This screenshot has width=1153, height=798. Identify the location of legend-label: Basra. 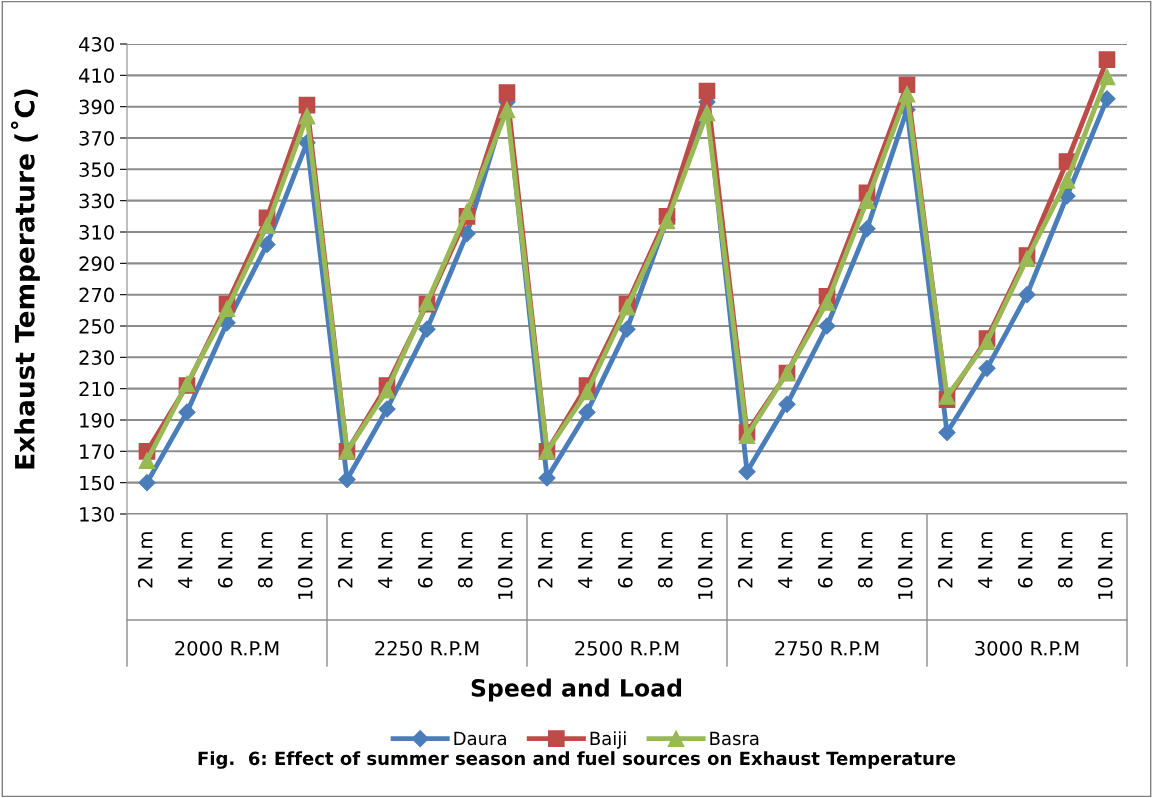
(734, 738).